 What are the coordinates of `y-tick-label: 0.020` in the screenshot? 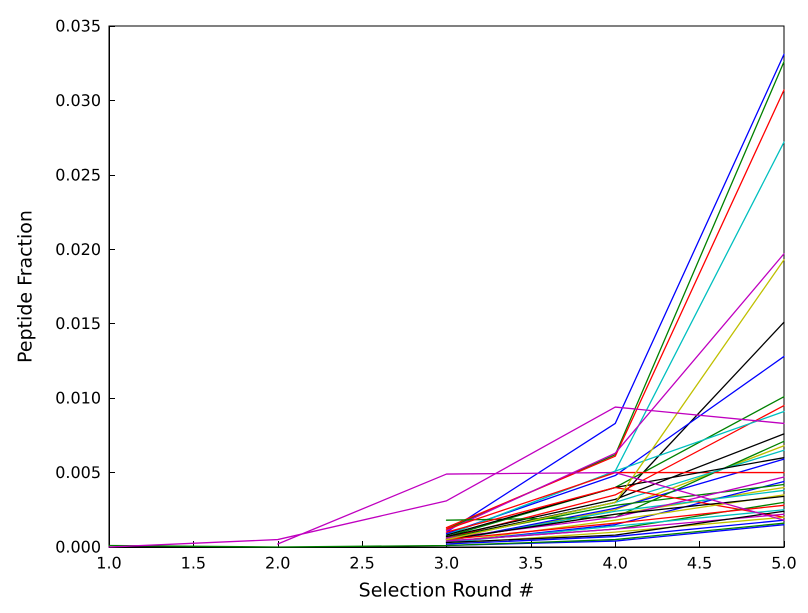 It's located at (78, 249).